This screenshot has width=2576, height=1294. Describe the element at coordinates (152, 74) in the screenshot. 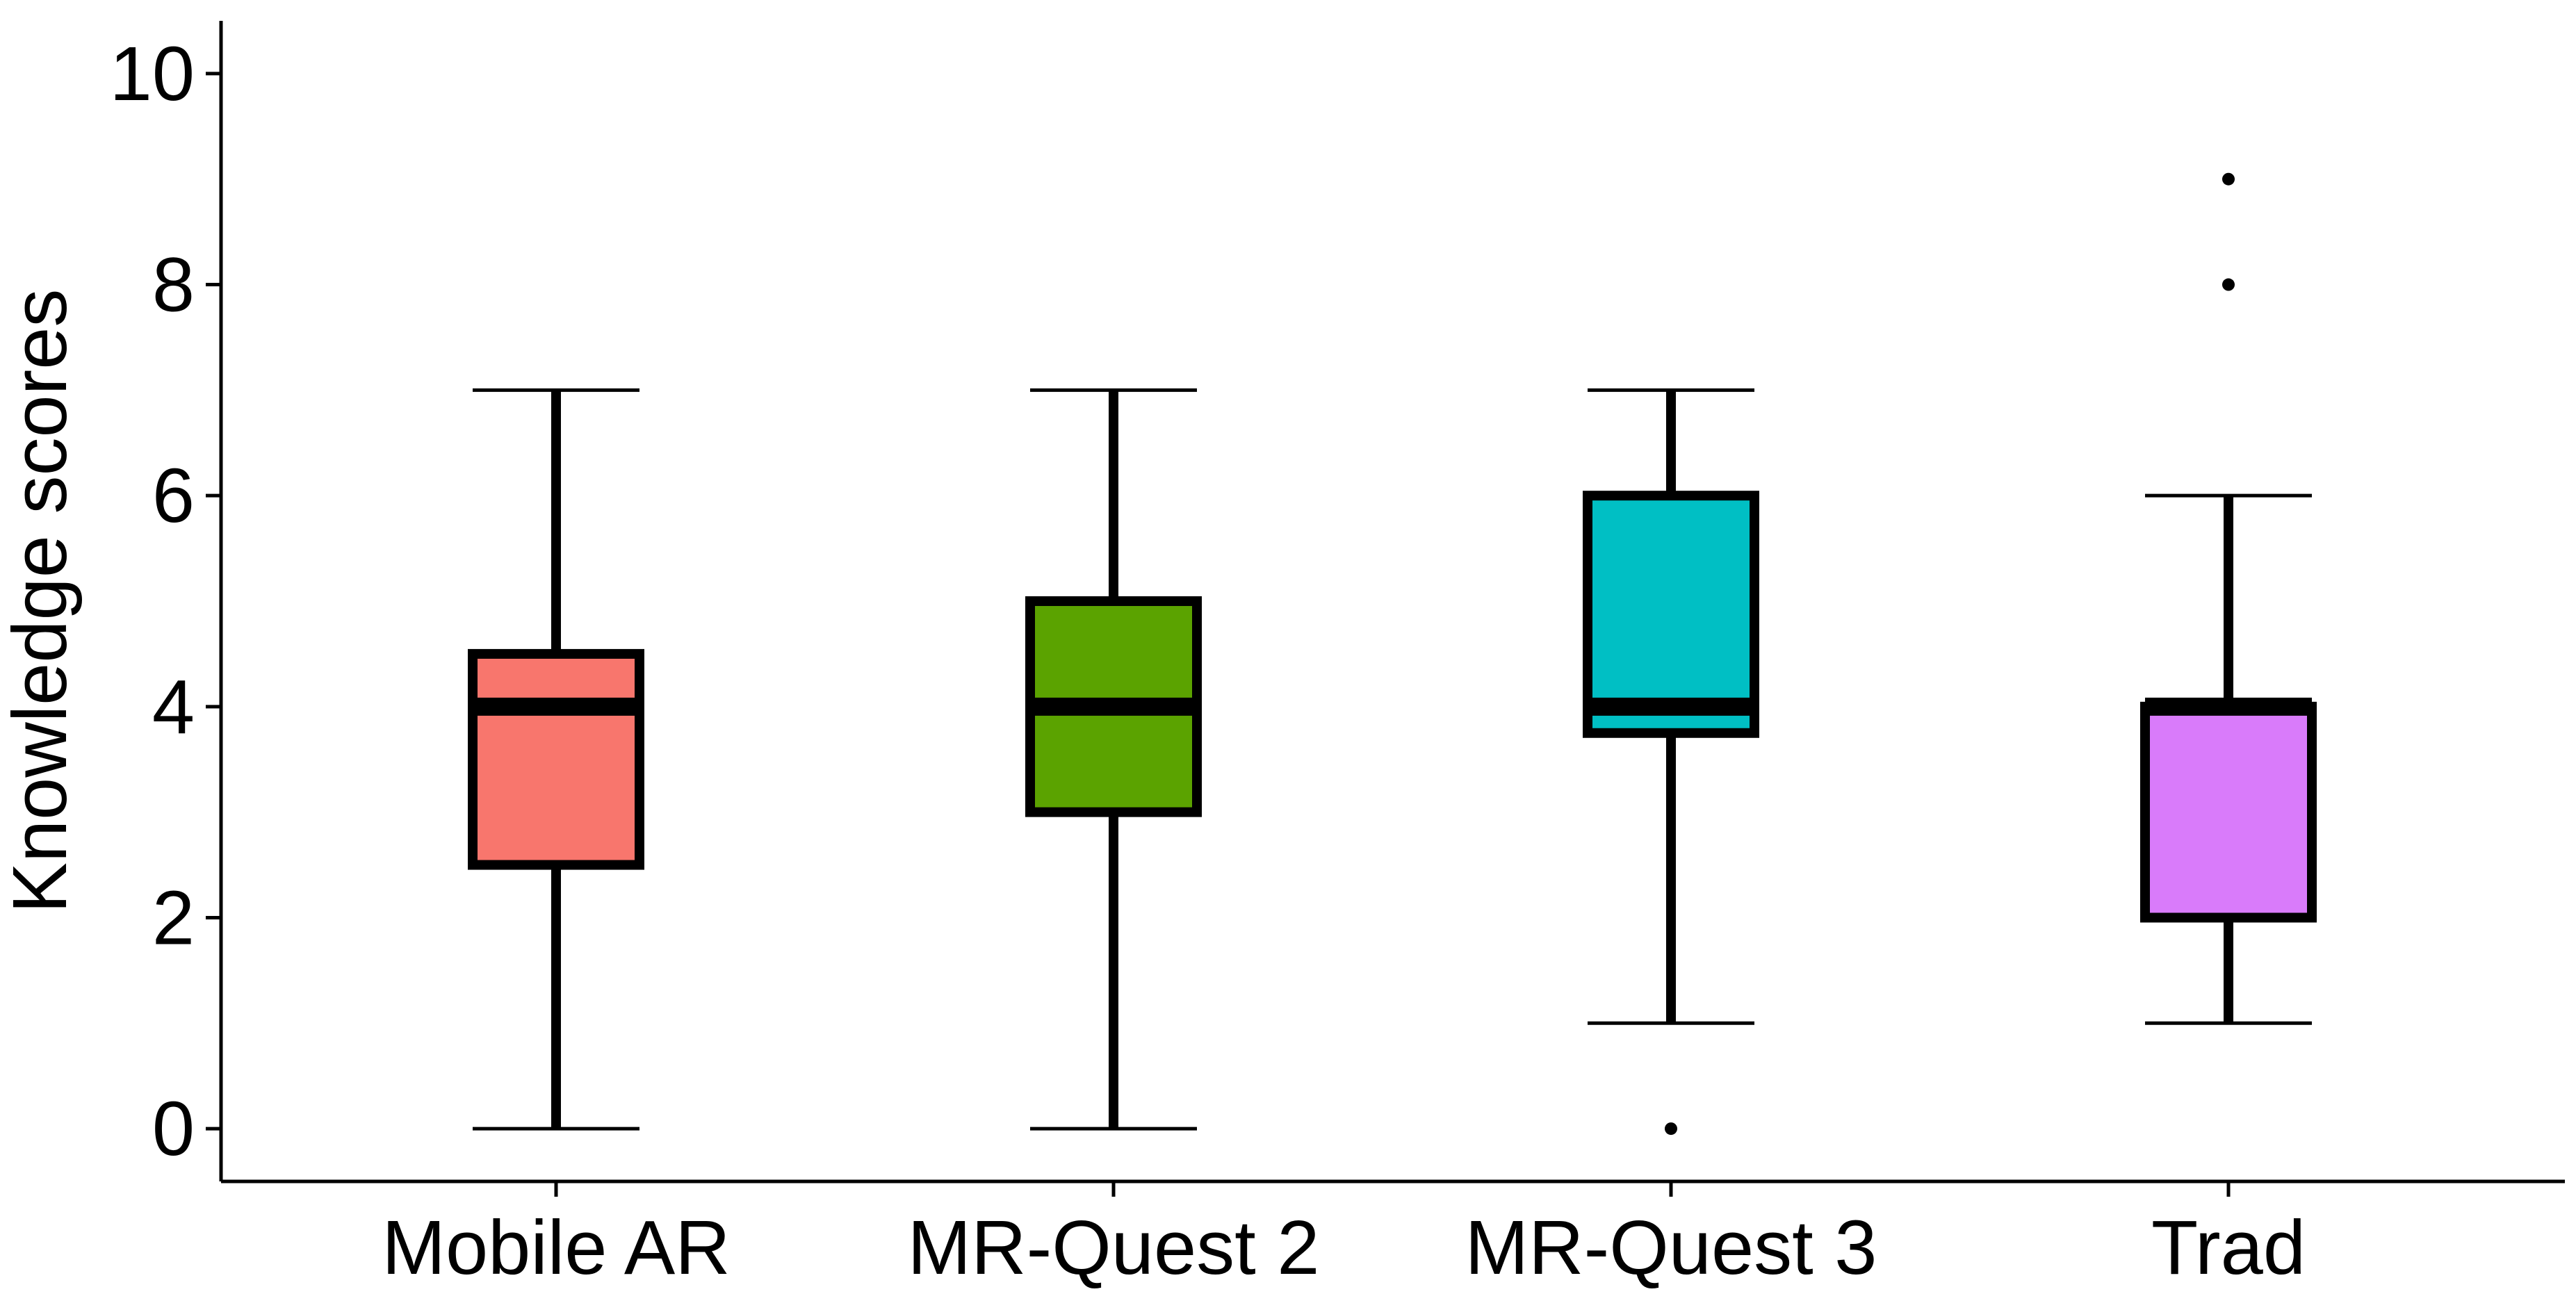

I see `y-tick-label: 10` at that location.